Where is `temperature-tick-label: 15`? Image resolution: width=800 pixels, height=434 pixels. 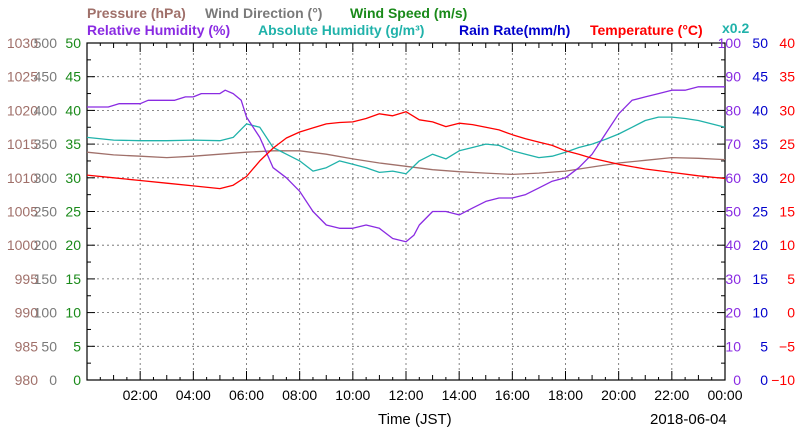
temperature-tick-label: 15 is located at coordinates (787, 212).